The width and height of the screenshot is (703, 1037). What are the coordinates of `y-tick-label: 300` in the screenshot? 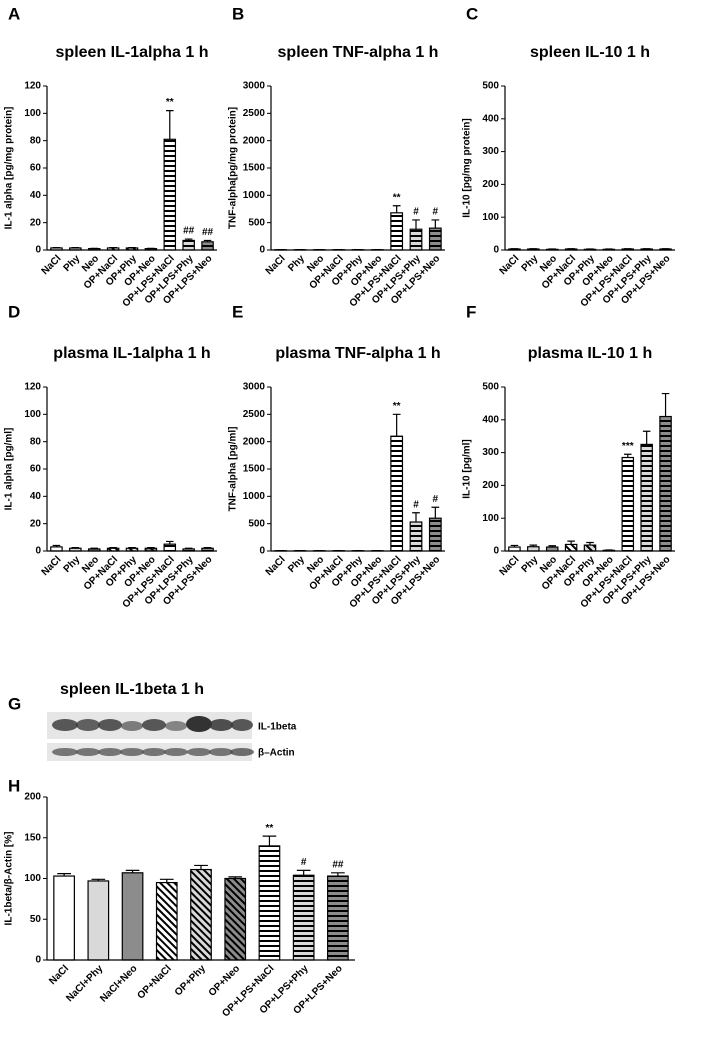 It's located at (490, 151).